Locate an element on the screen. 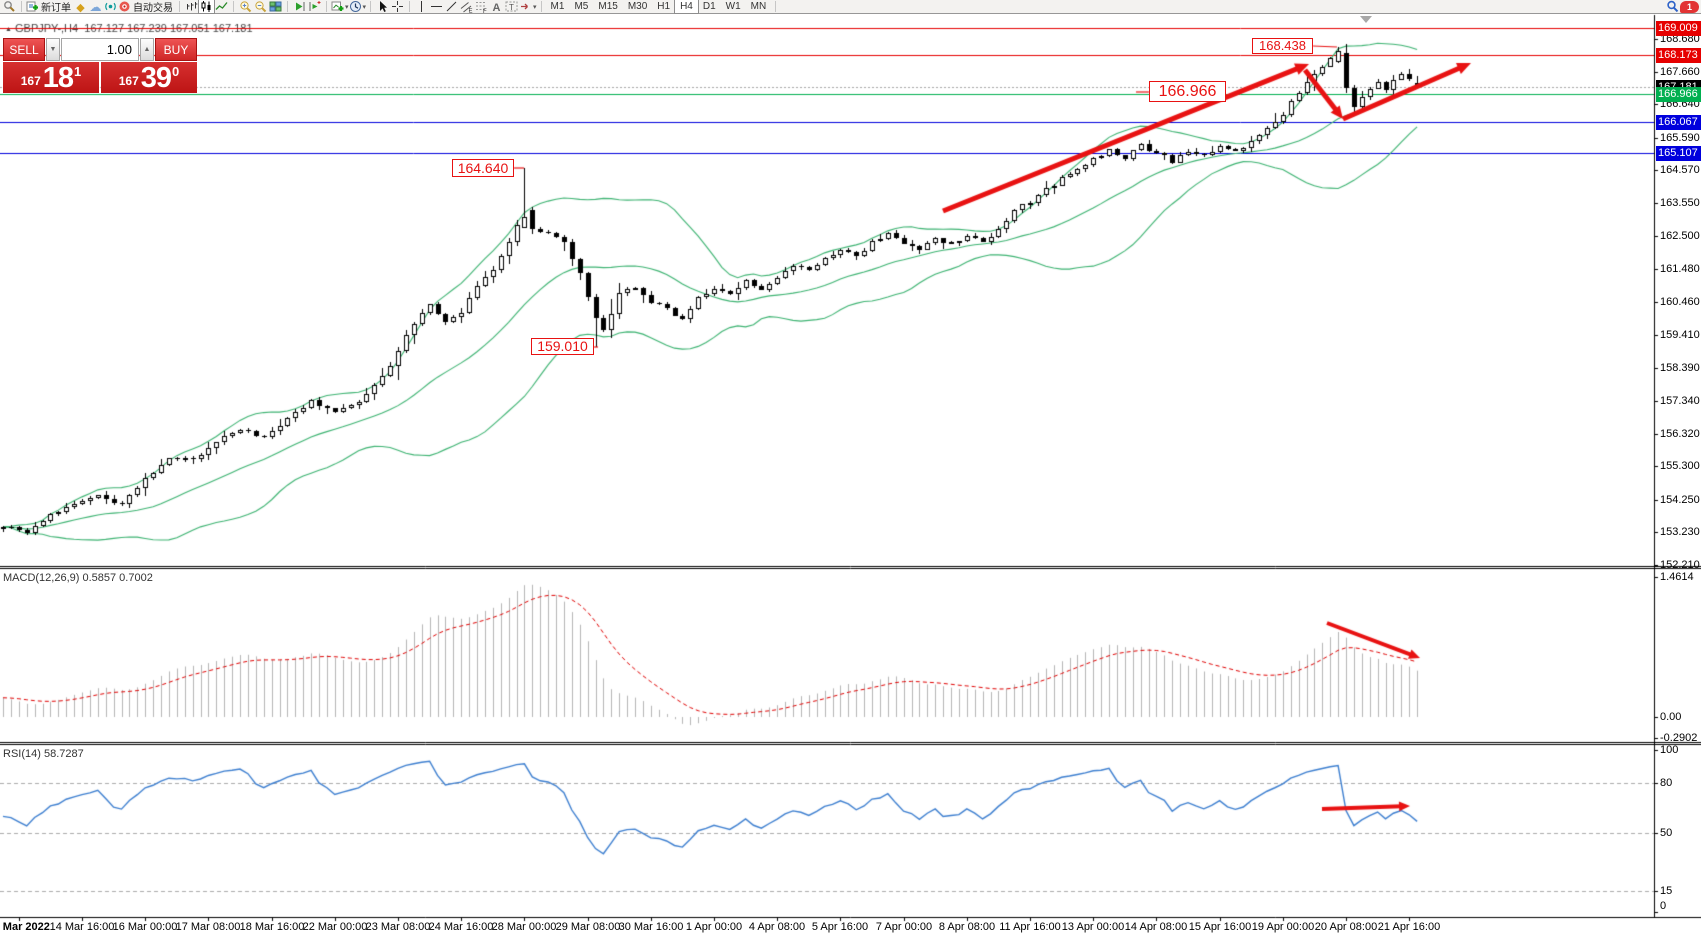  new-order-button: 新订单 is located at coordinates (49, 7).